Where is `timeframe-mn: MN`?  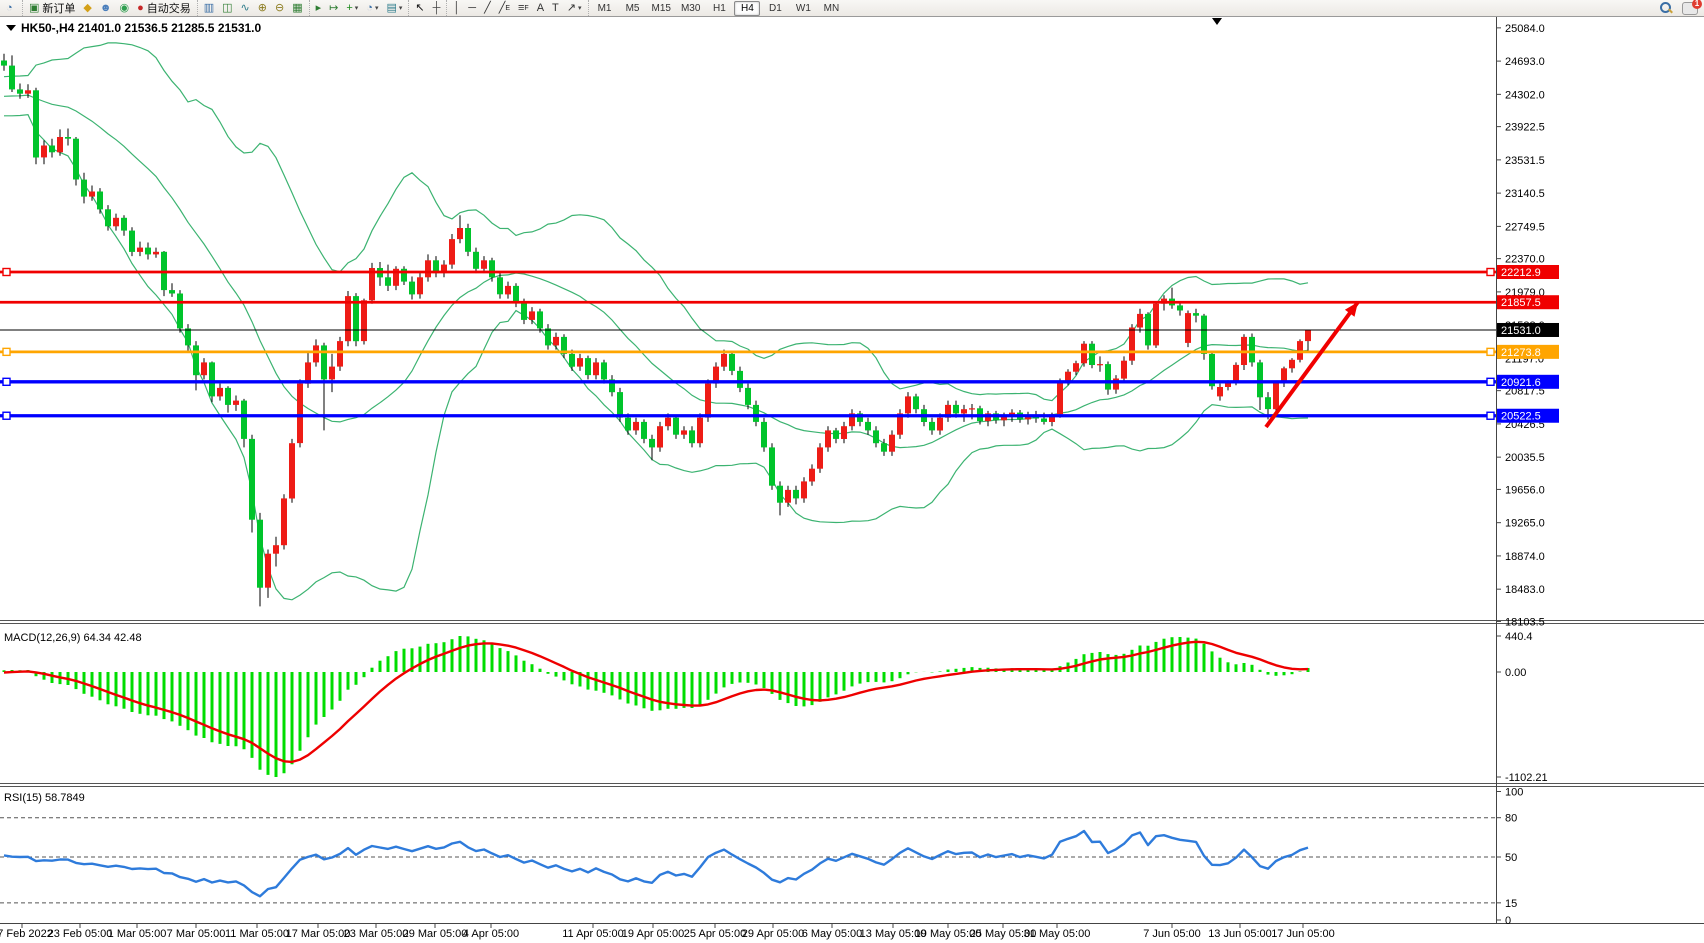 timeframe-mn: MN is located at coordinates (831, 8).